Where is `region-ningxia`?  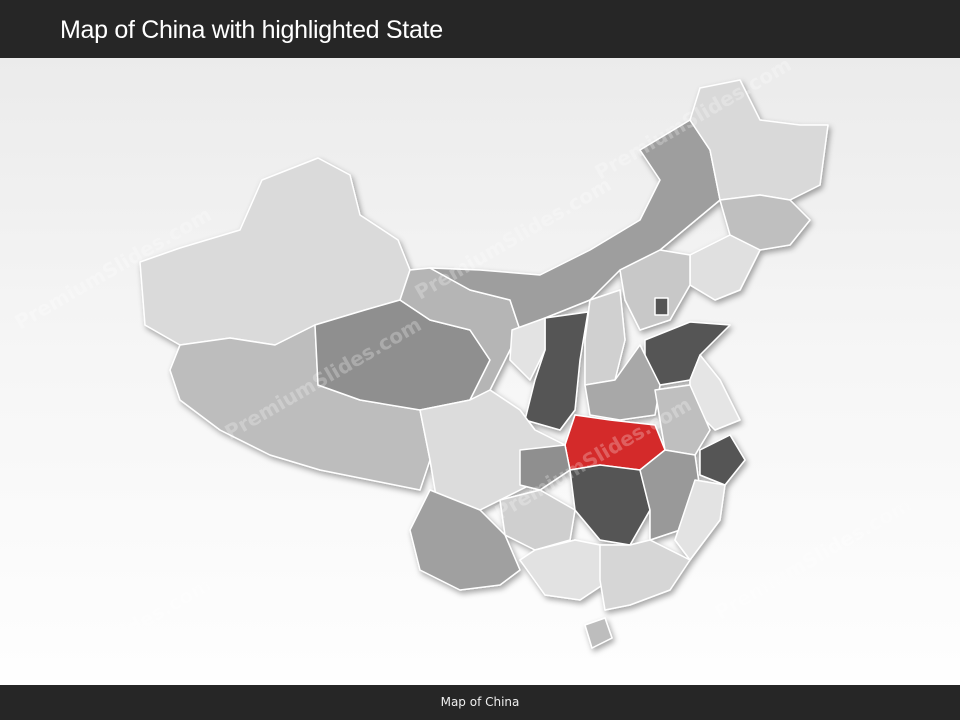 region-ningxia is located at coordinates (527, 349).